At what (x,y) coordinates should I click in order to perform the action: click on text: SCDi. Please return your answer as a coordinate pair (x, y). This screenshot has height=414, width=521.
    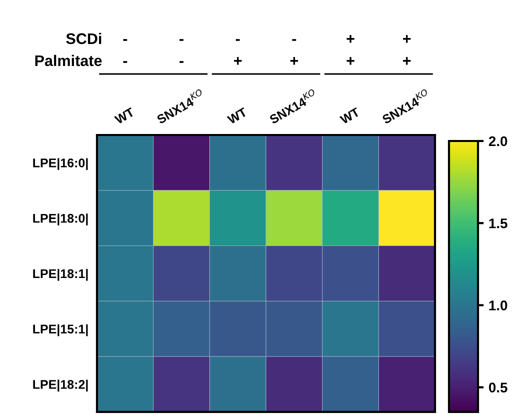
    Looking at the image, I should click on (84, 38).